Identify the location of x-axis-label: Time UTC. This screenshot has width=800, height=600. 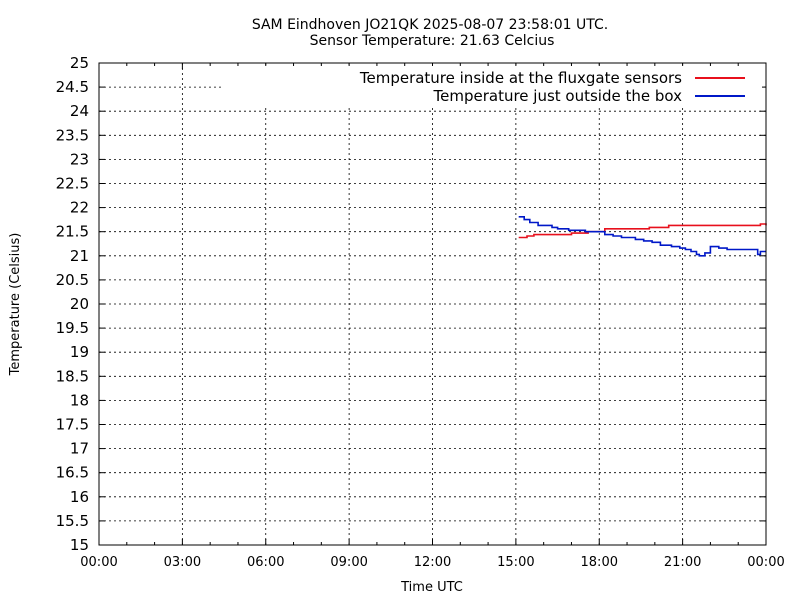
(431, 587).